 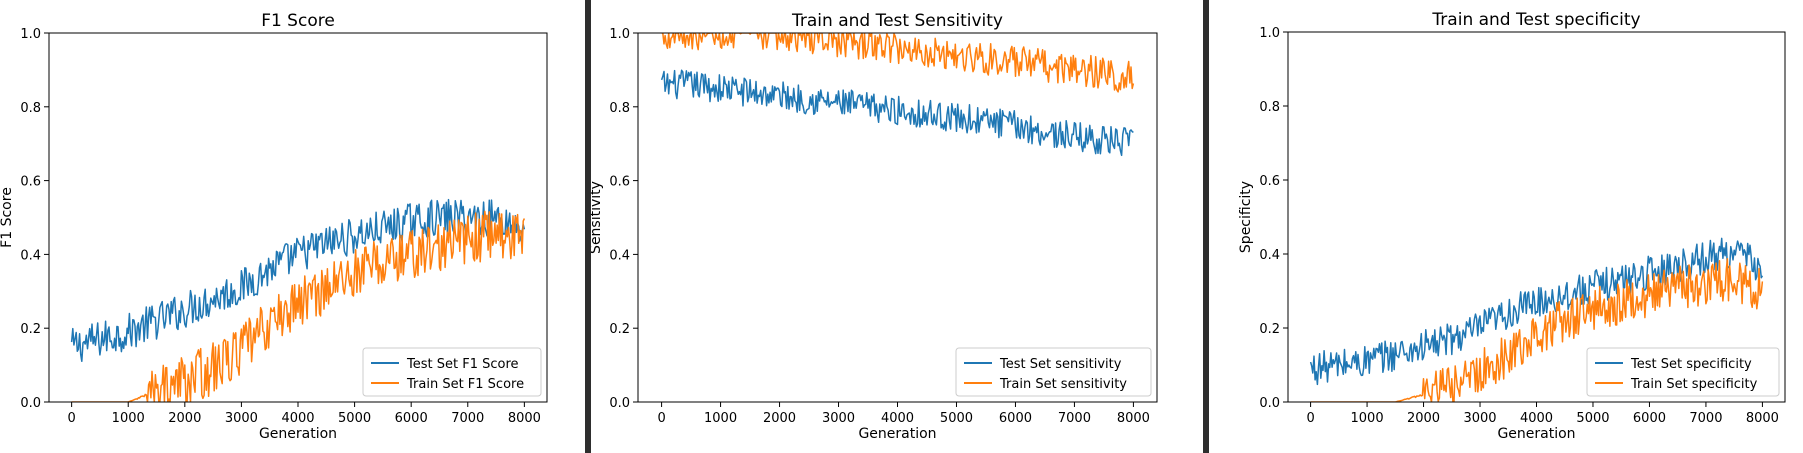 I want to click on legend-label-train: Train Set sensitivity, so click(x=1063, y=384).